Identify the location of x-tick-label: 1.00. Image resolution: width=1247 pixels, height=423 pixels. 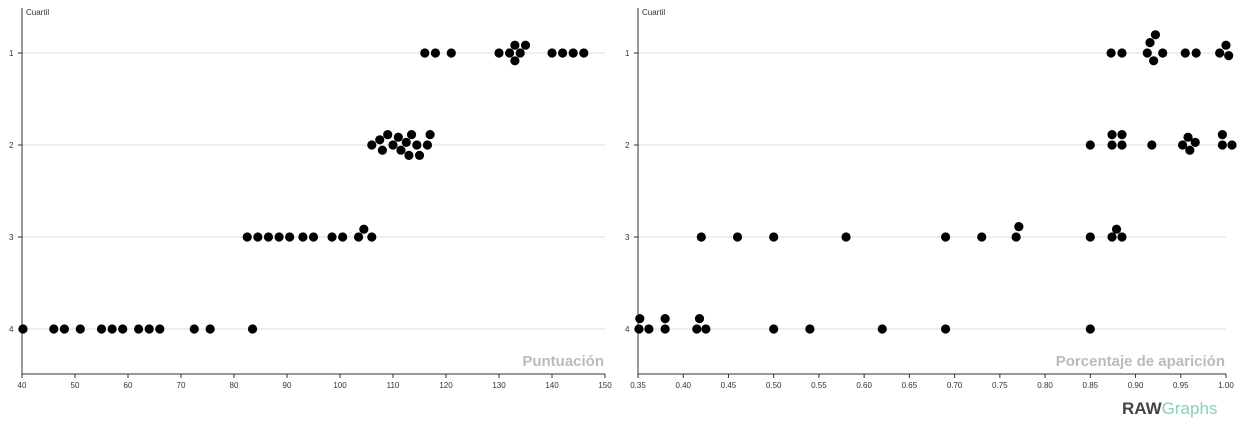
(1226, 385).